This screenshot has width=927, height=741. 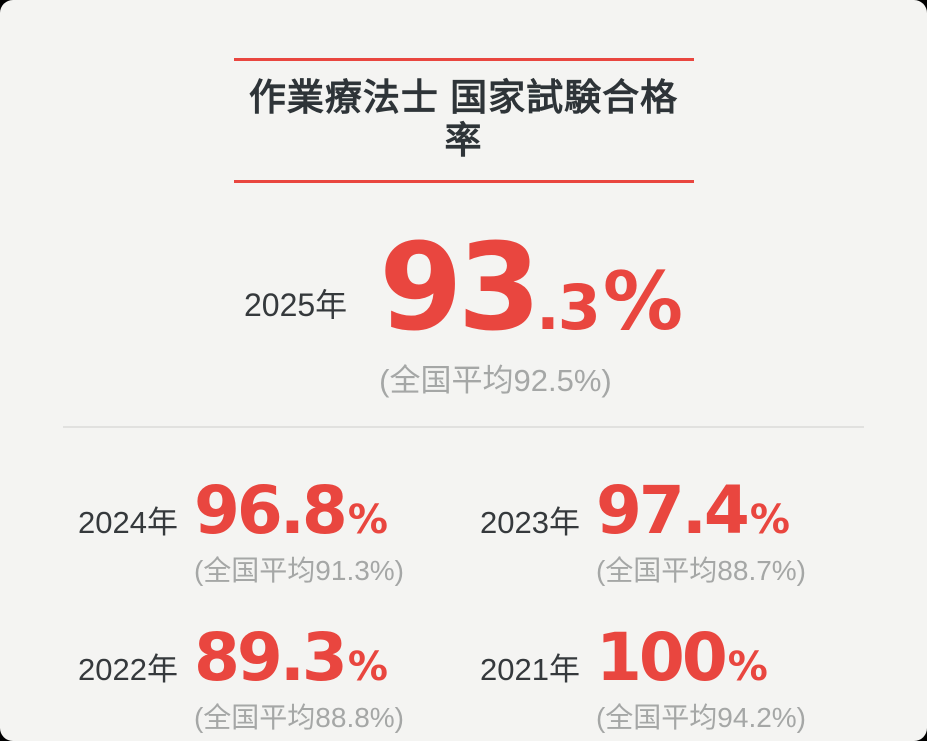 I want to click on stat-pass-rate: 100%, so click(x=701, y=658).